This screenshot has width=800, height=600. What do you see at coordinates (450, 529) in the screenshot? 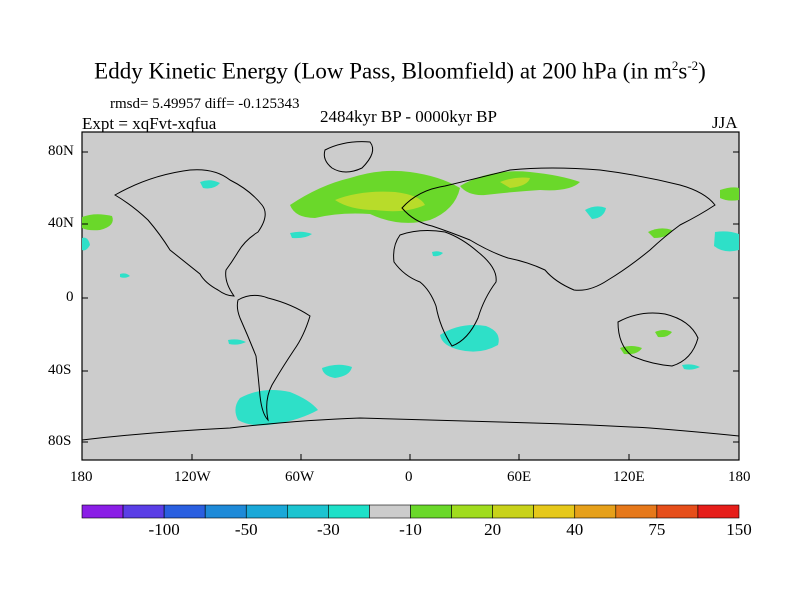
I see `colorbar-labels: -100 -50 -30 -10 20 40 75 150` at bounding box center [450, 529].